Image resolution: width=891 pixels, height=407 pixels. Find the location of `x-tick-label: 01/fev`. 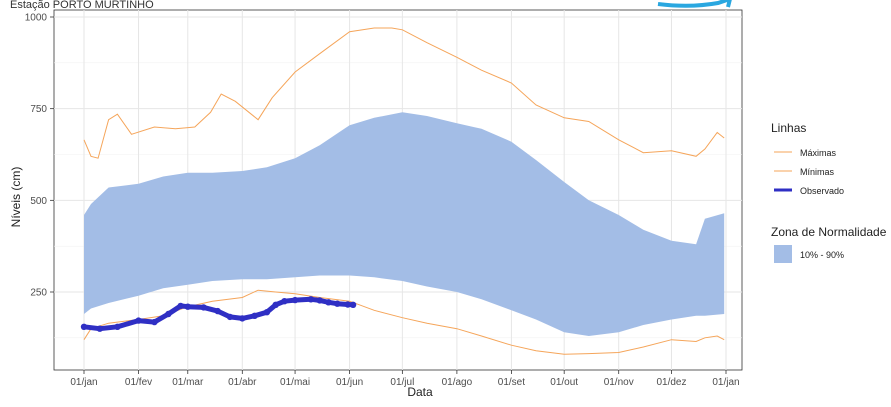

x-tick-label: 01/fev is located at coordinates (138, 382).